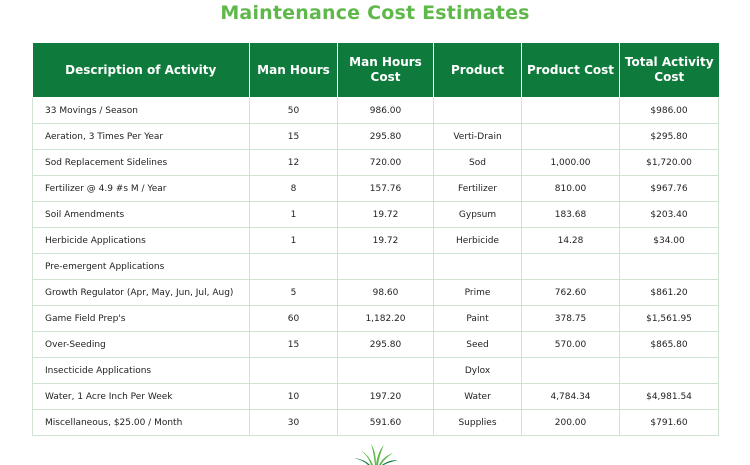  What do you see at coordinates (141, 214) in the screenshot?
I see `cell-activity: Soil Amendments` at bounding box center [141, 214].